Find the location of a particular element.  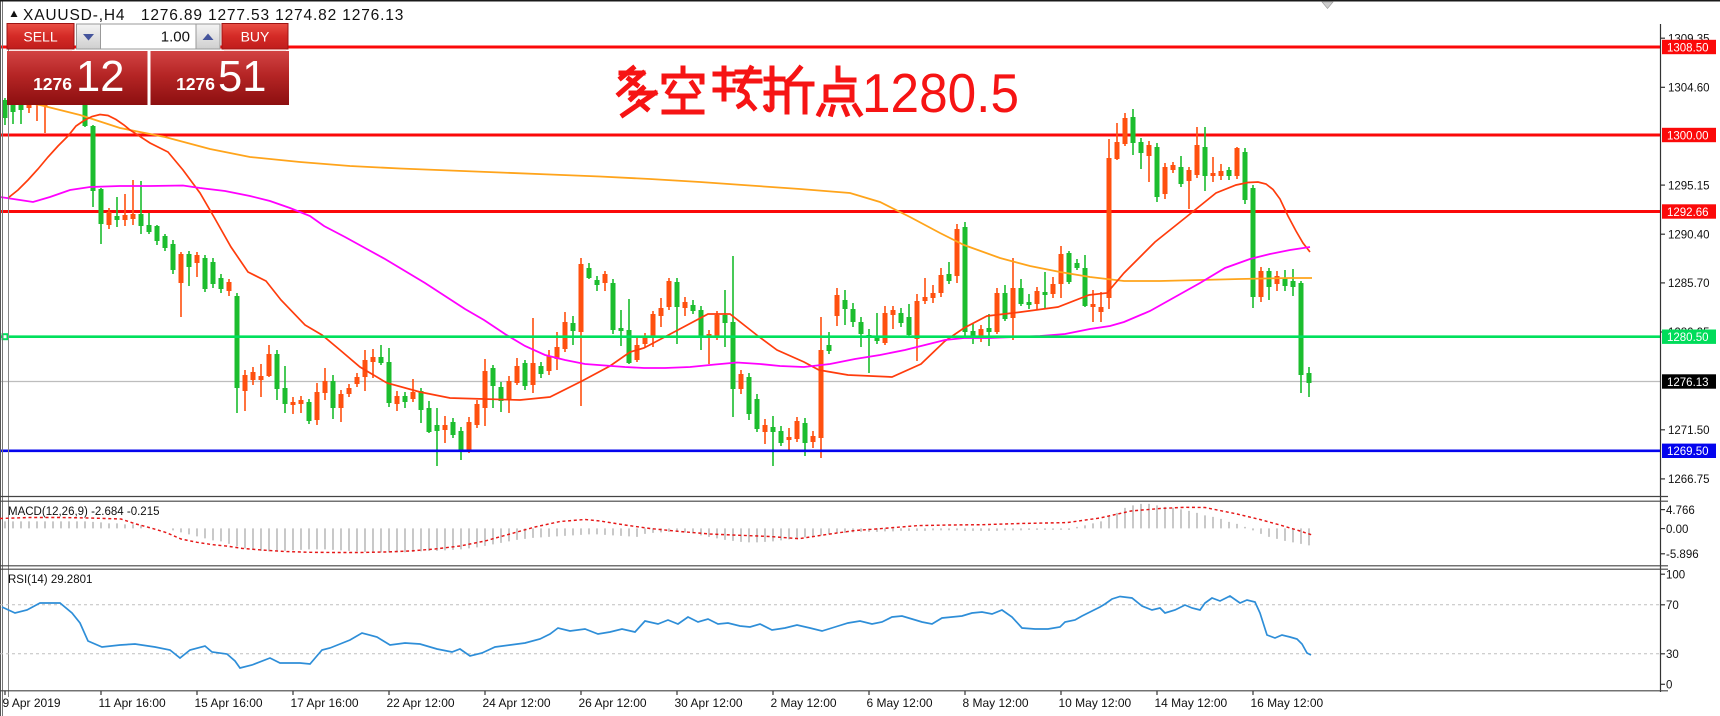

svg-text: 11 Apr 16:00 is located at coordinates (132, 703).